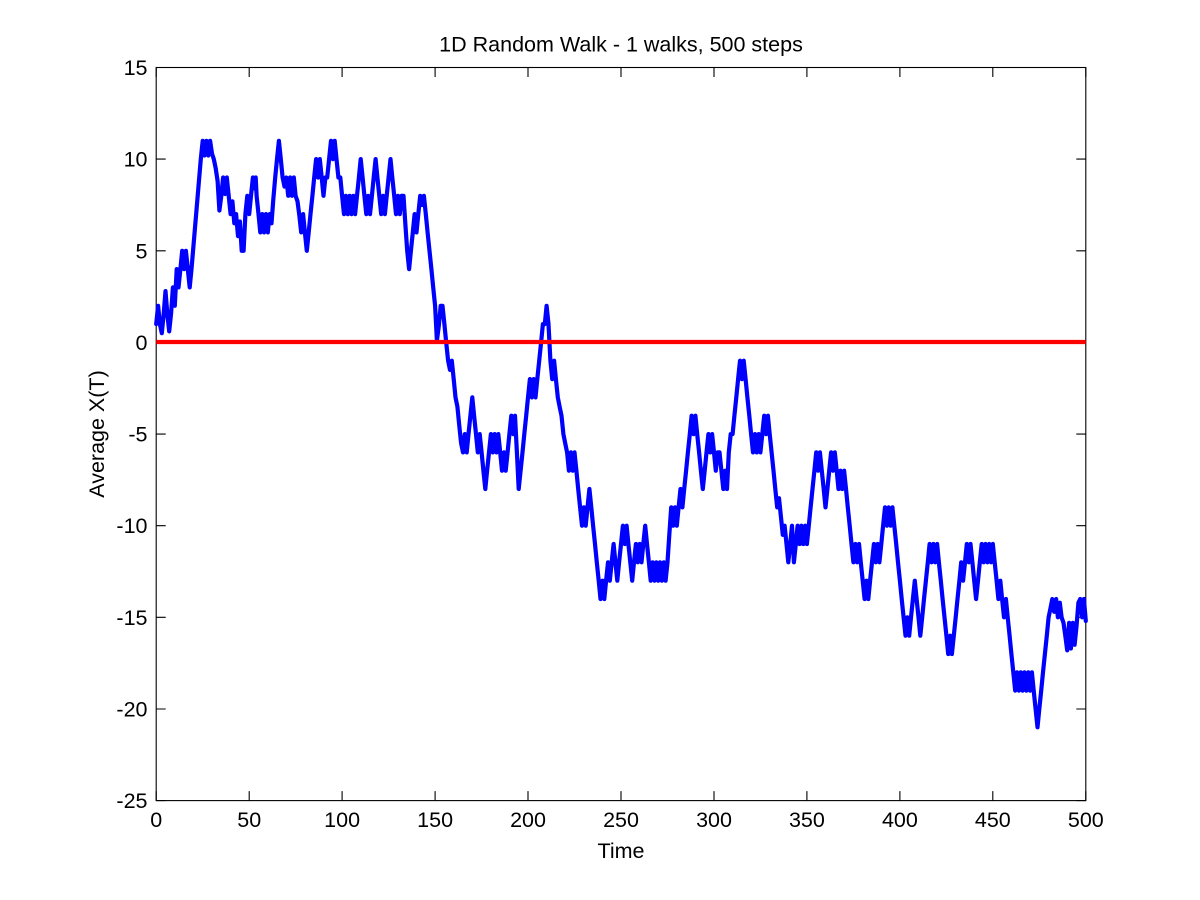  What do you see at coordinates (131, 801) in the screenshot?
I see `svg-text: -25` at bounding box center [131, 801].